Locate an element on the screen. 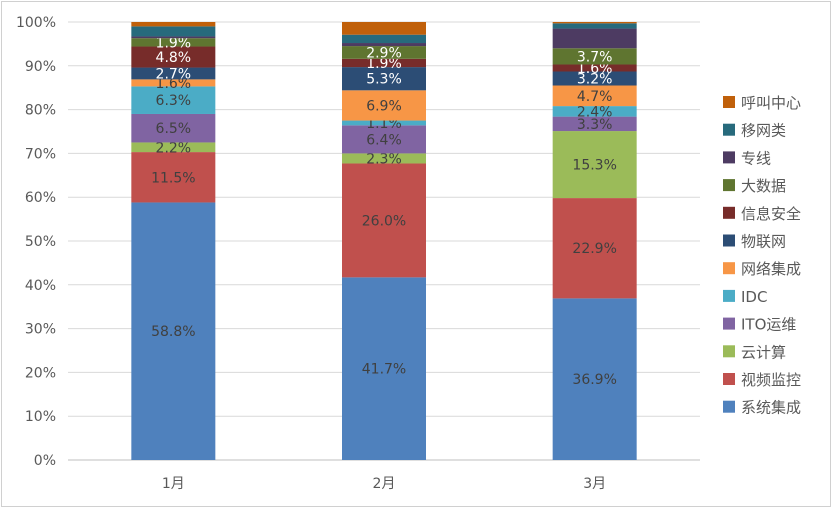  data-label: 6.4% is located at coordinates (384, 140).